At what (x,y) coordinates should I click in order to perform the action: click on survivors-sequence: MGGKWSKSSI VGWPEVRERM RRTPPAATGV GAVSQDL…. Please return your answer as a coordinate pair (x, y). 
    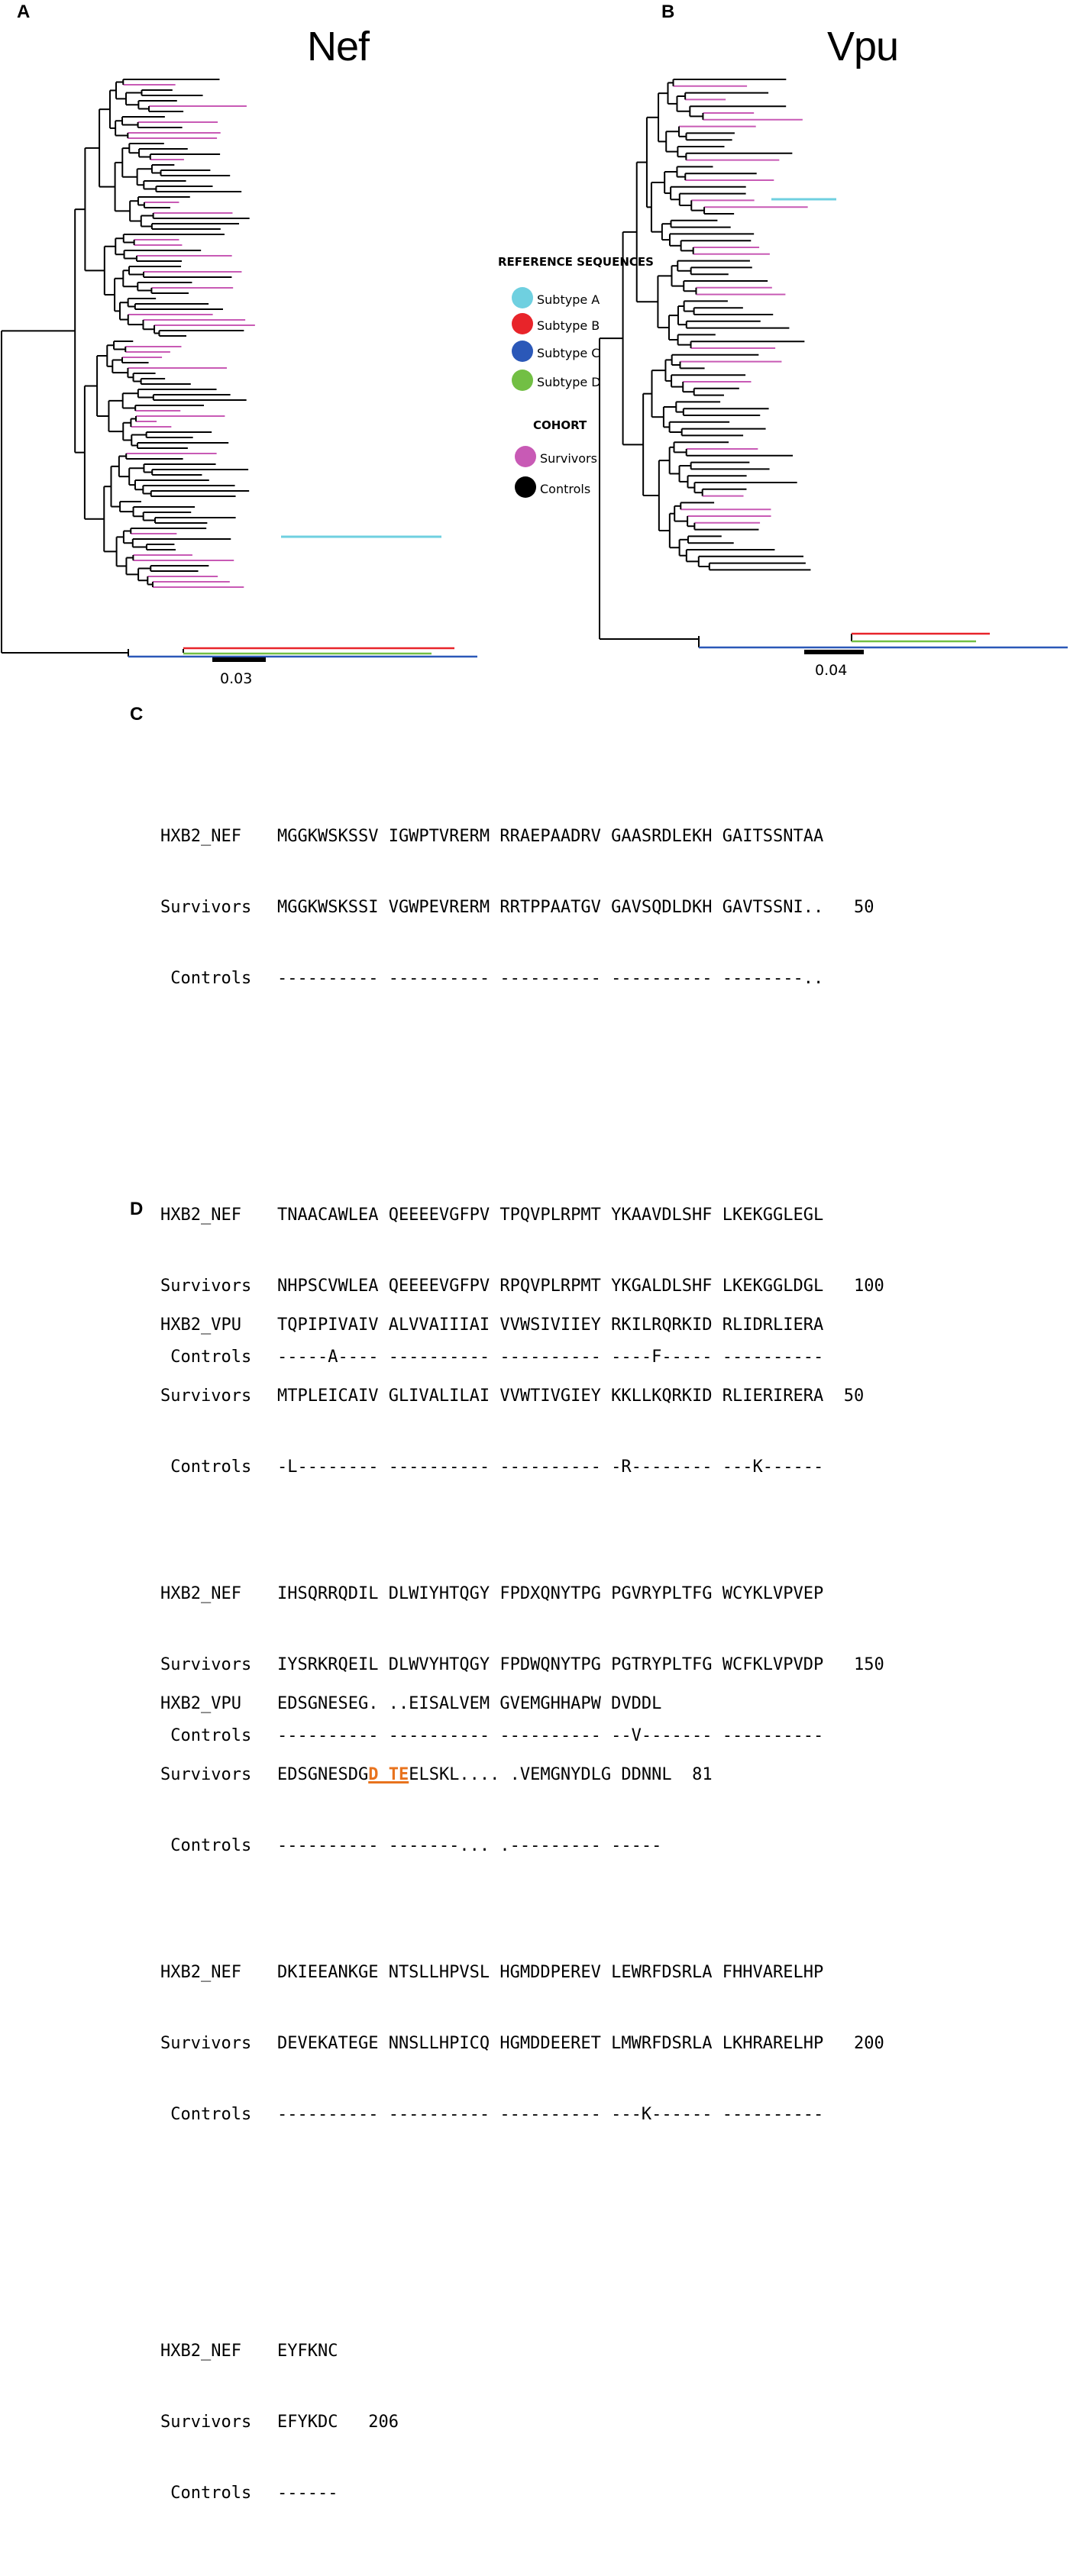
    Looking at the image, I should click on (550, 907).